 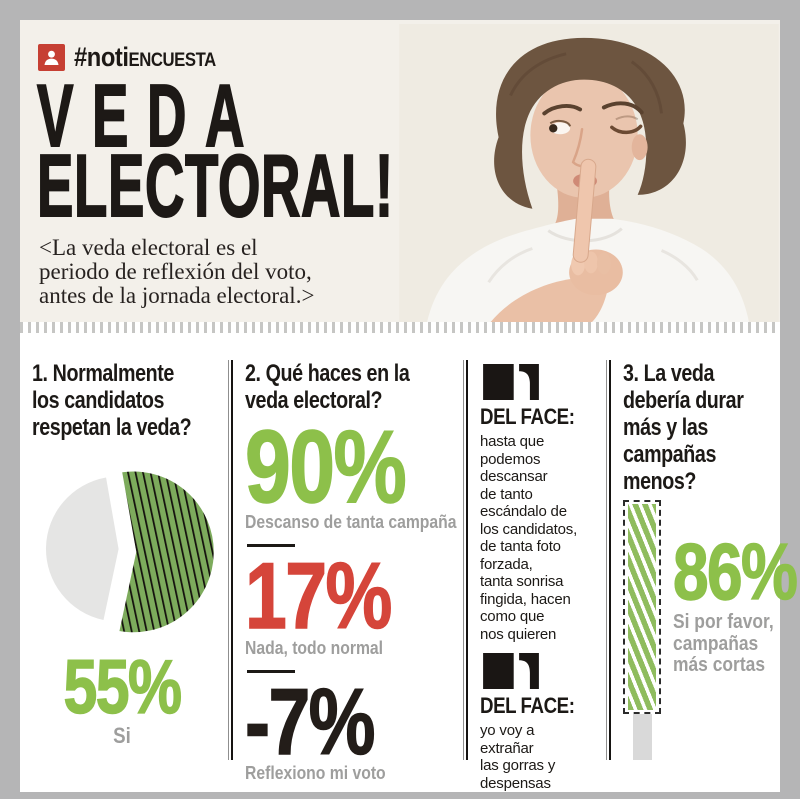 What do you see at coordinates (51, 57) in the screenshot?
I see `person-icon` at bounding box center [51, 57].